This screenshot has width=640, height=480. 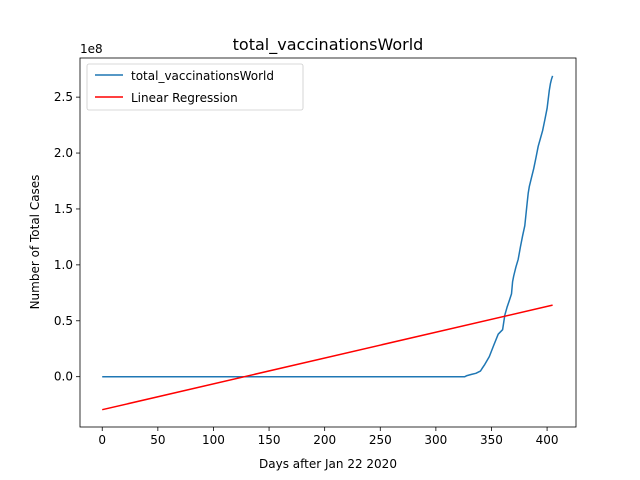 I want to click on x-tick-label: 350, so click(x=491, y=440).